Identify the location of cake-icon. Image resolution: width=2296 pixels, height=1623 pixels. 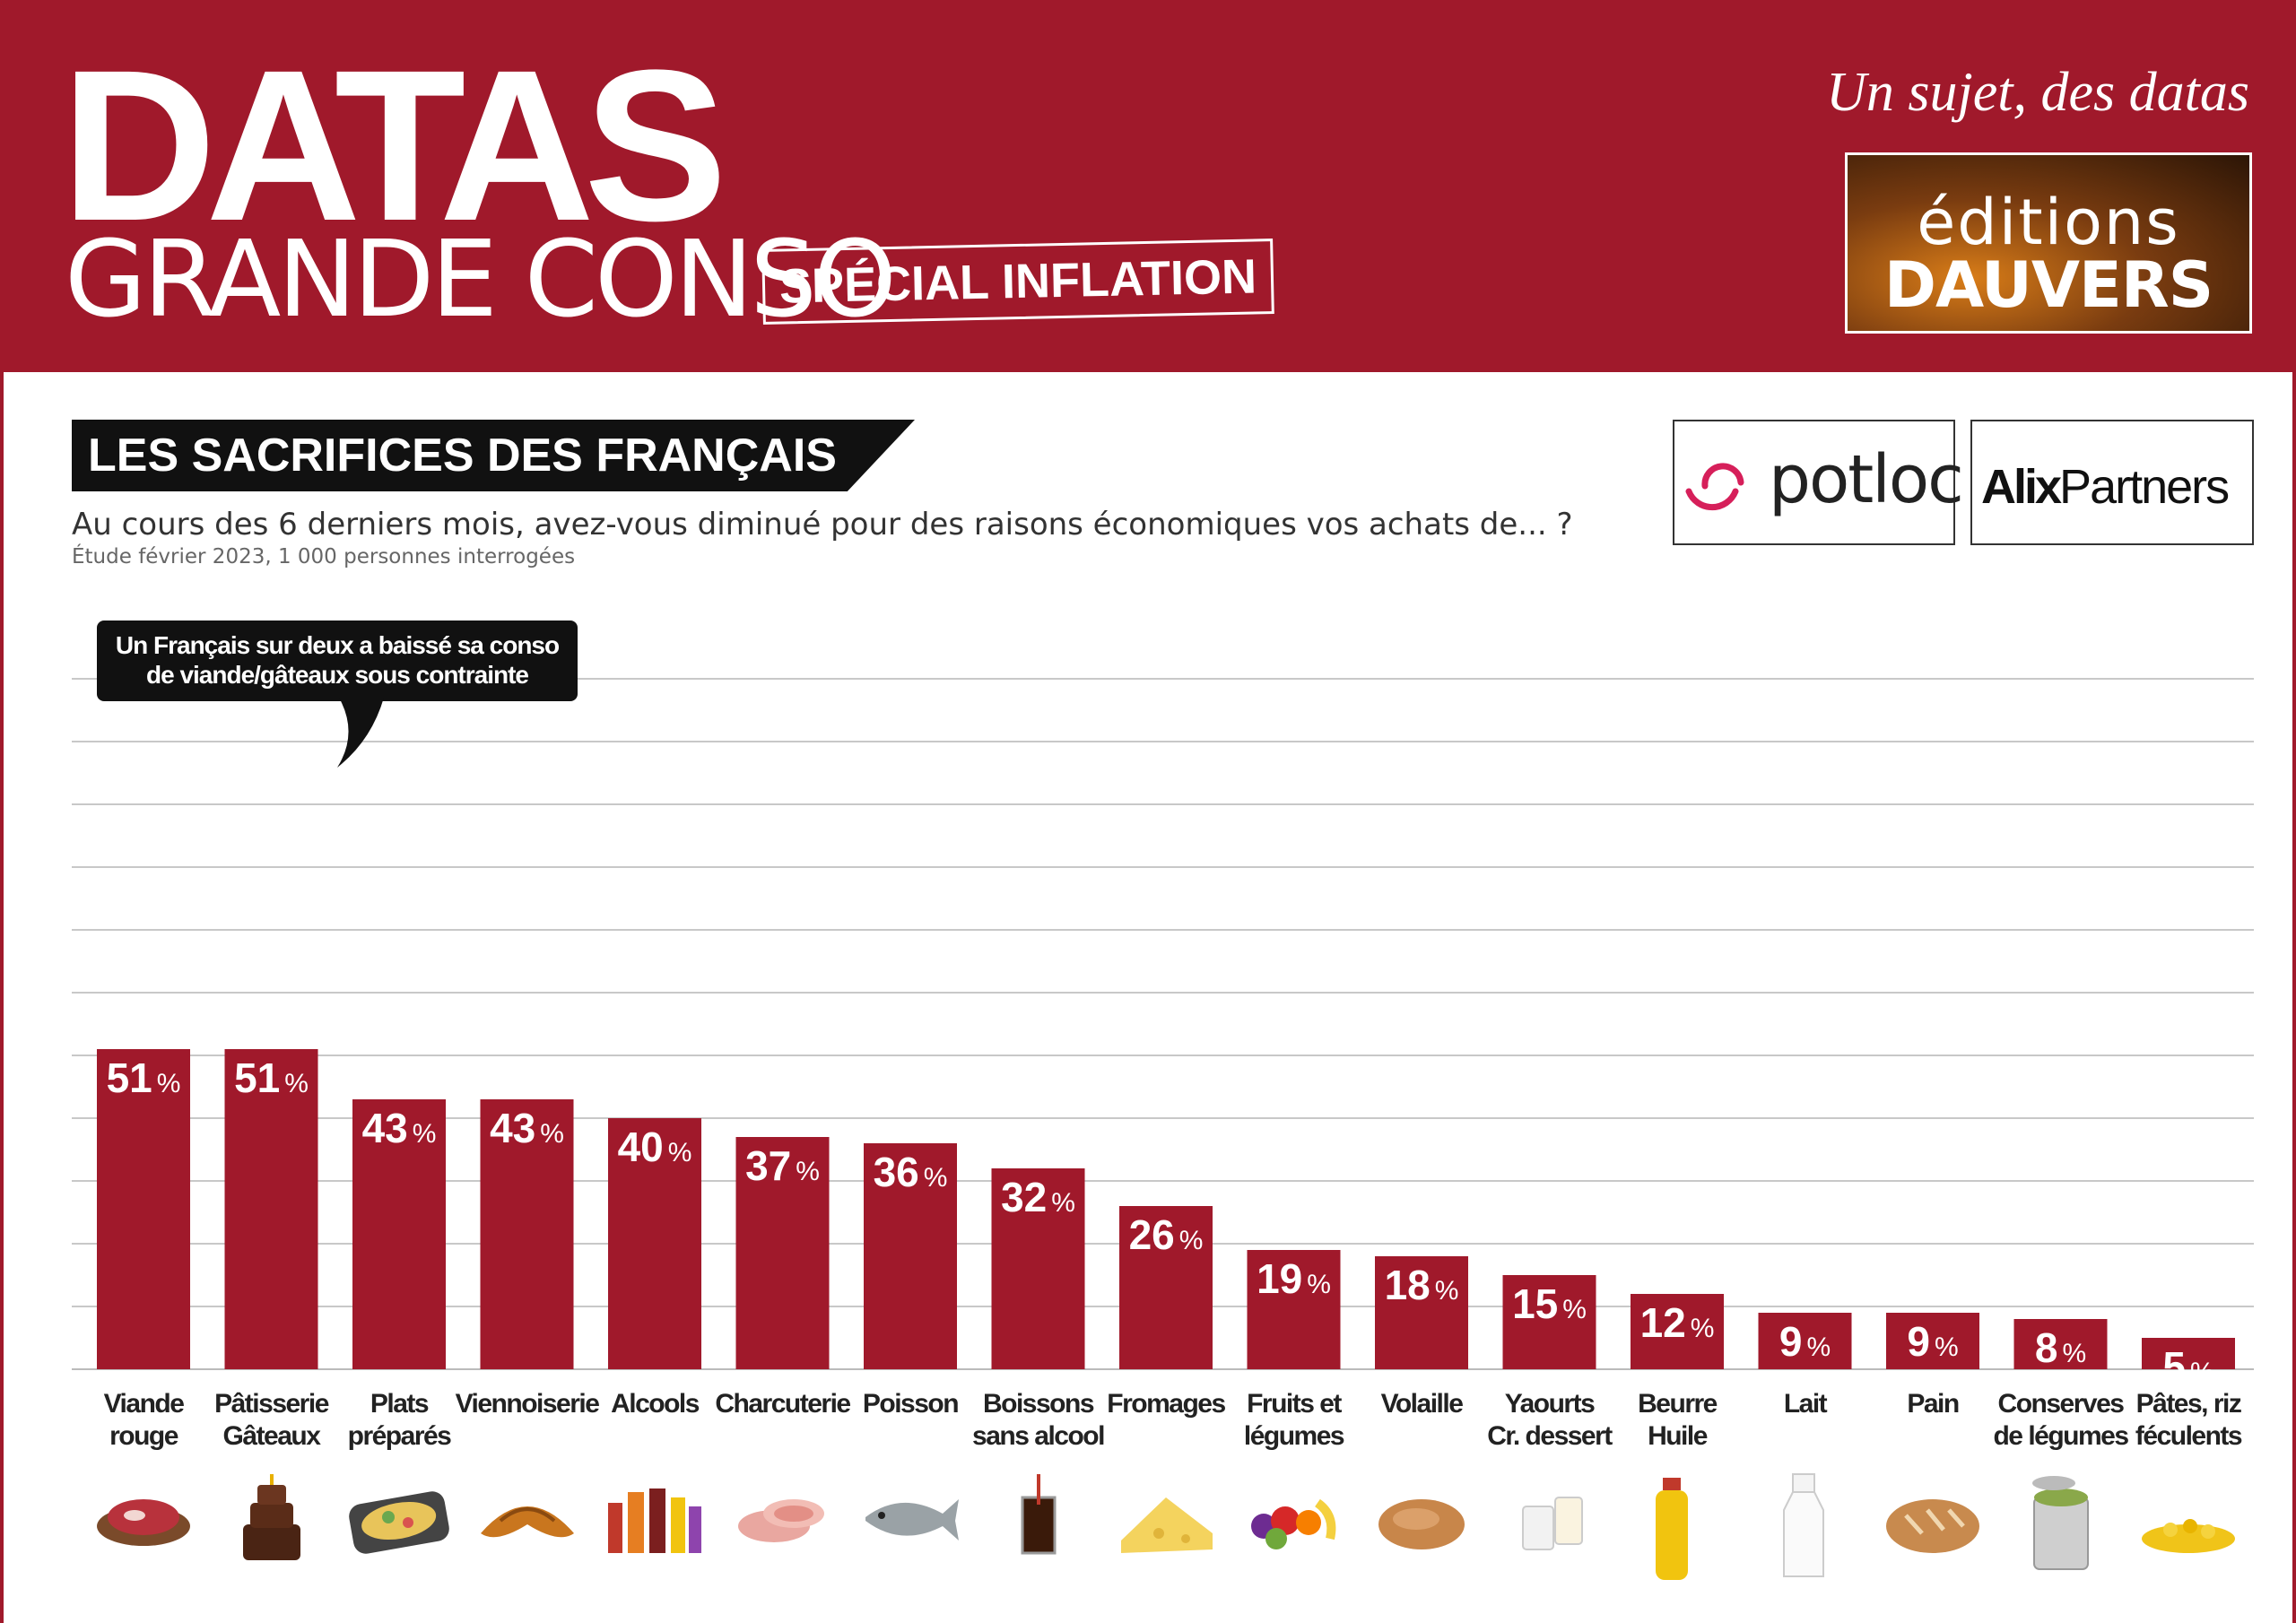
(271, 1517).